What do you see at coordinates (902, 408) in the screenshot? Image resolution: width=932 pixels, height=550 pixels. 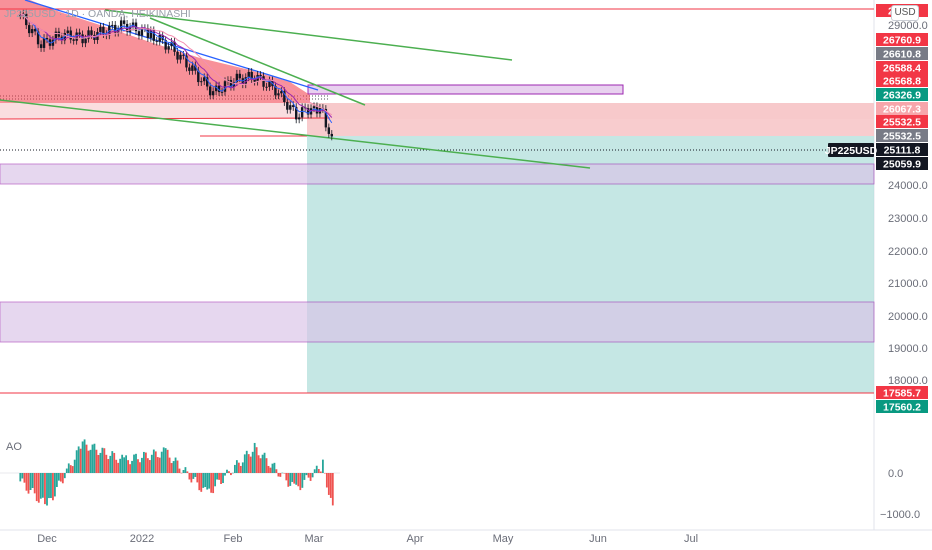 I see `price-tag-label: 17560.2` at bounding box center [902, 408].